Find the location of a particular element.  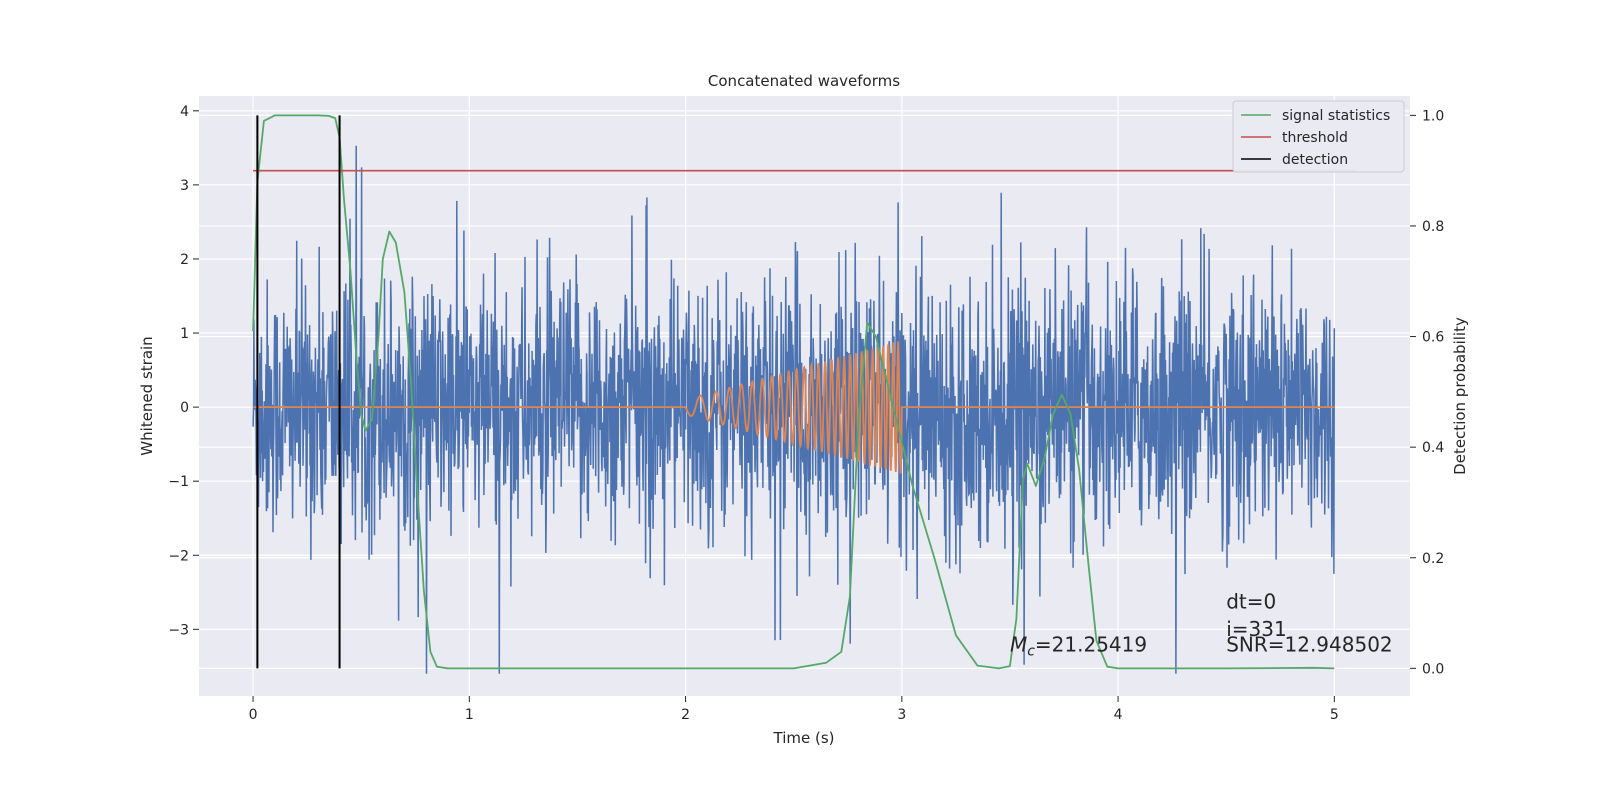

y-tick-label: −1 is located at coordinates (178, 482).